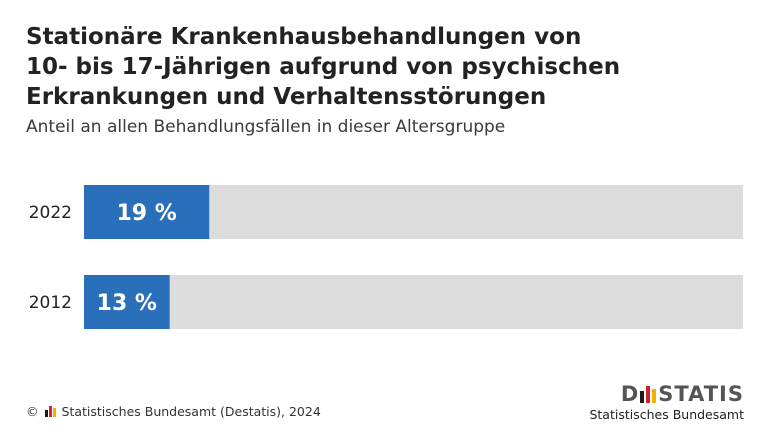 The width and height of the screenshot is (770, 433). I want to click on source-text: Statistisches Bundesamt (Destatis), 2024, so click(191, 411).